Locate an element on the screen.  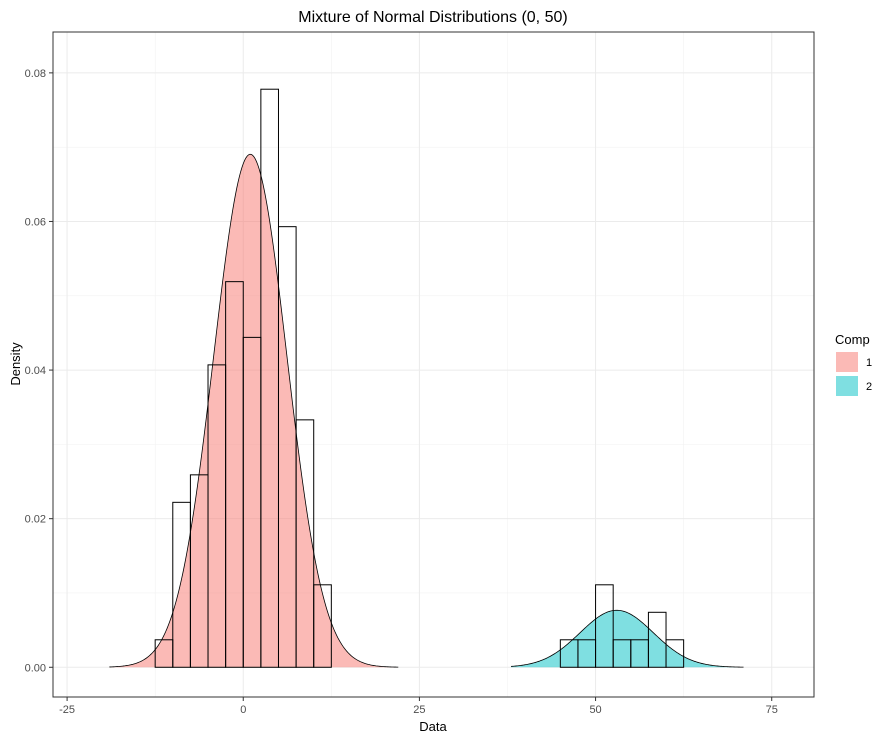
legend-title: Comp is located at coordinates (852, 339).